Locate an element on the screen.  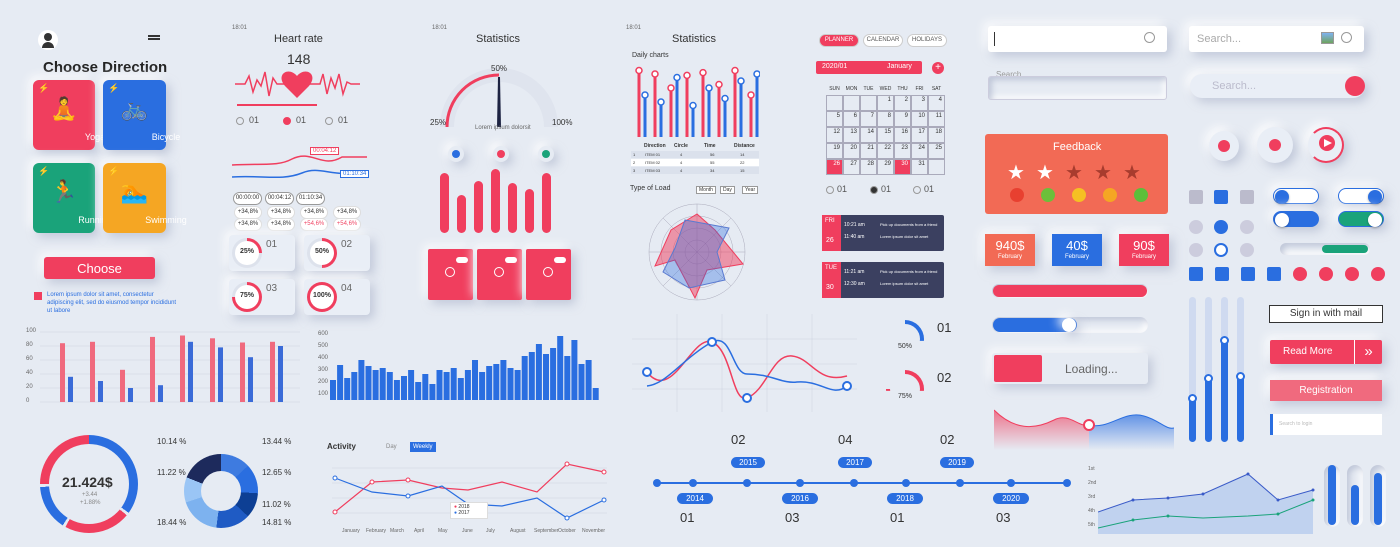
calendar-day: 6 is located at coordinates (851, 119).